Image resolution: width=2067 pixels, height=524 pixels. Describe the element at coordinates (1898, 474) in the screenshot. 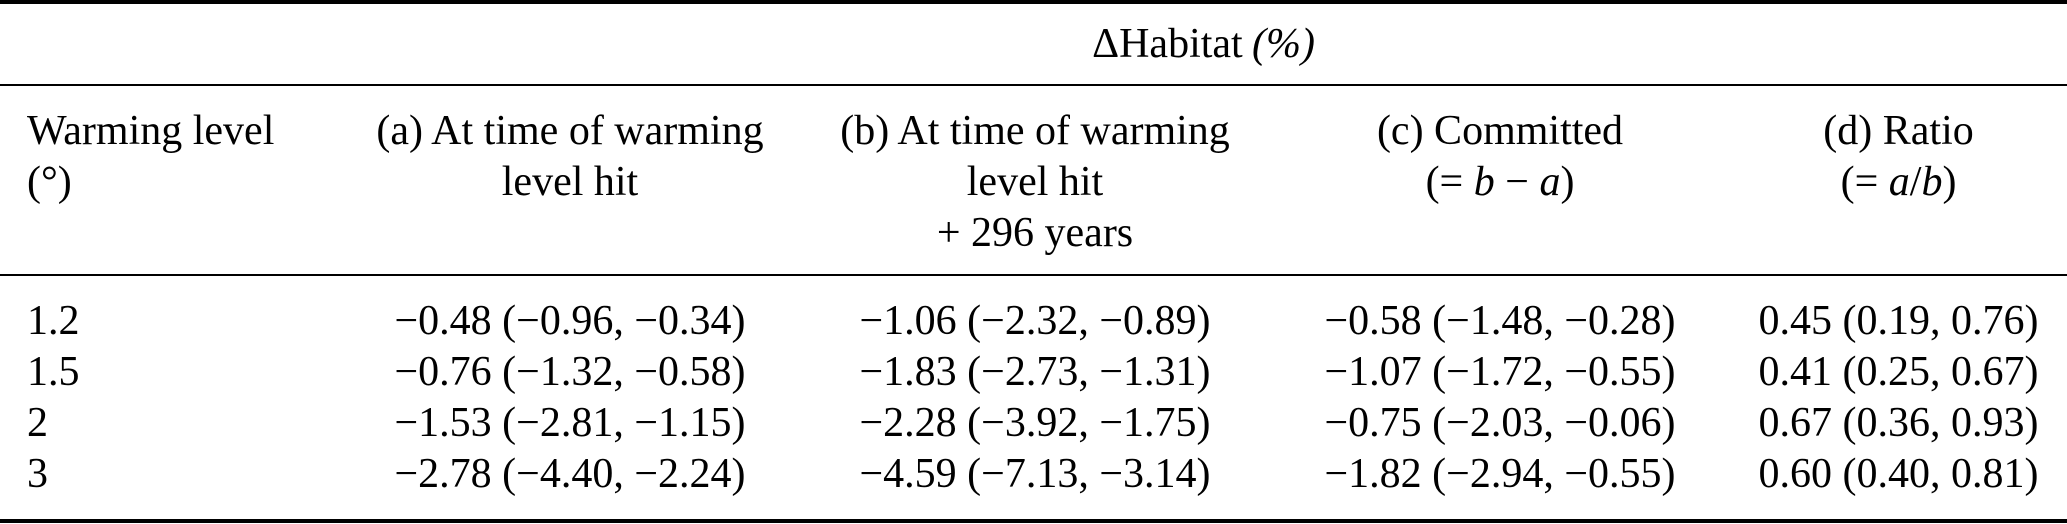

I see `ratio-cell: 0.60 (0.40, 0.81)` at that location.